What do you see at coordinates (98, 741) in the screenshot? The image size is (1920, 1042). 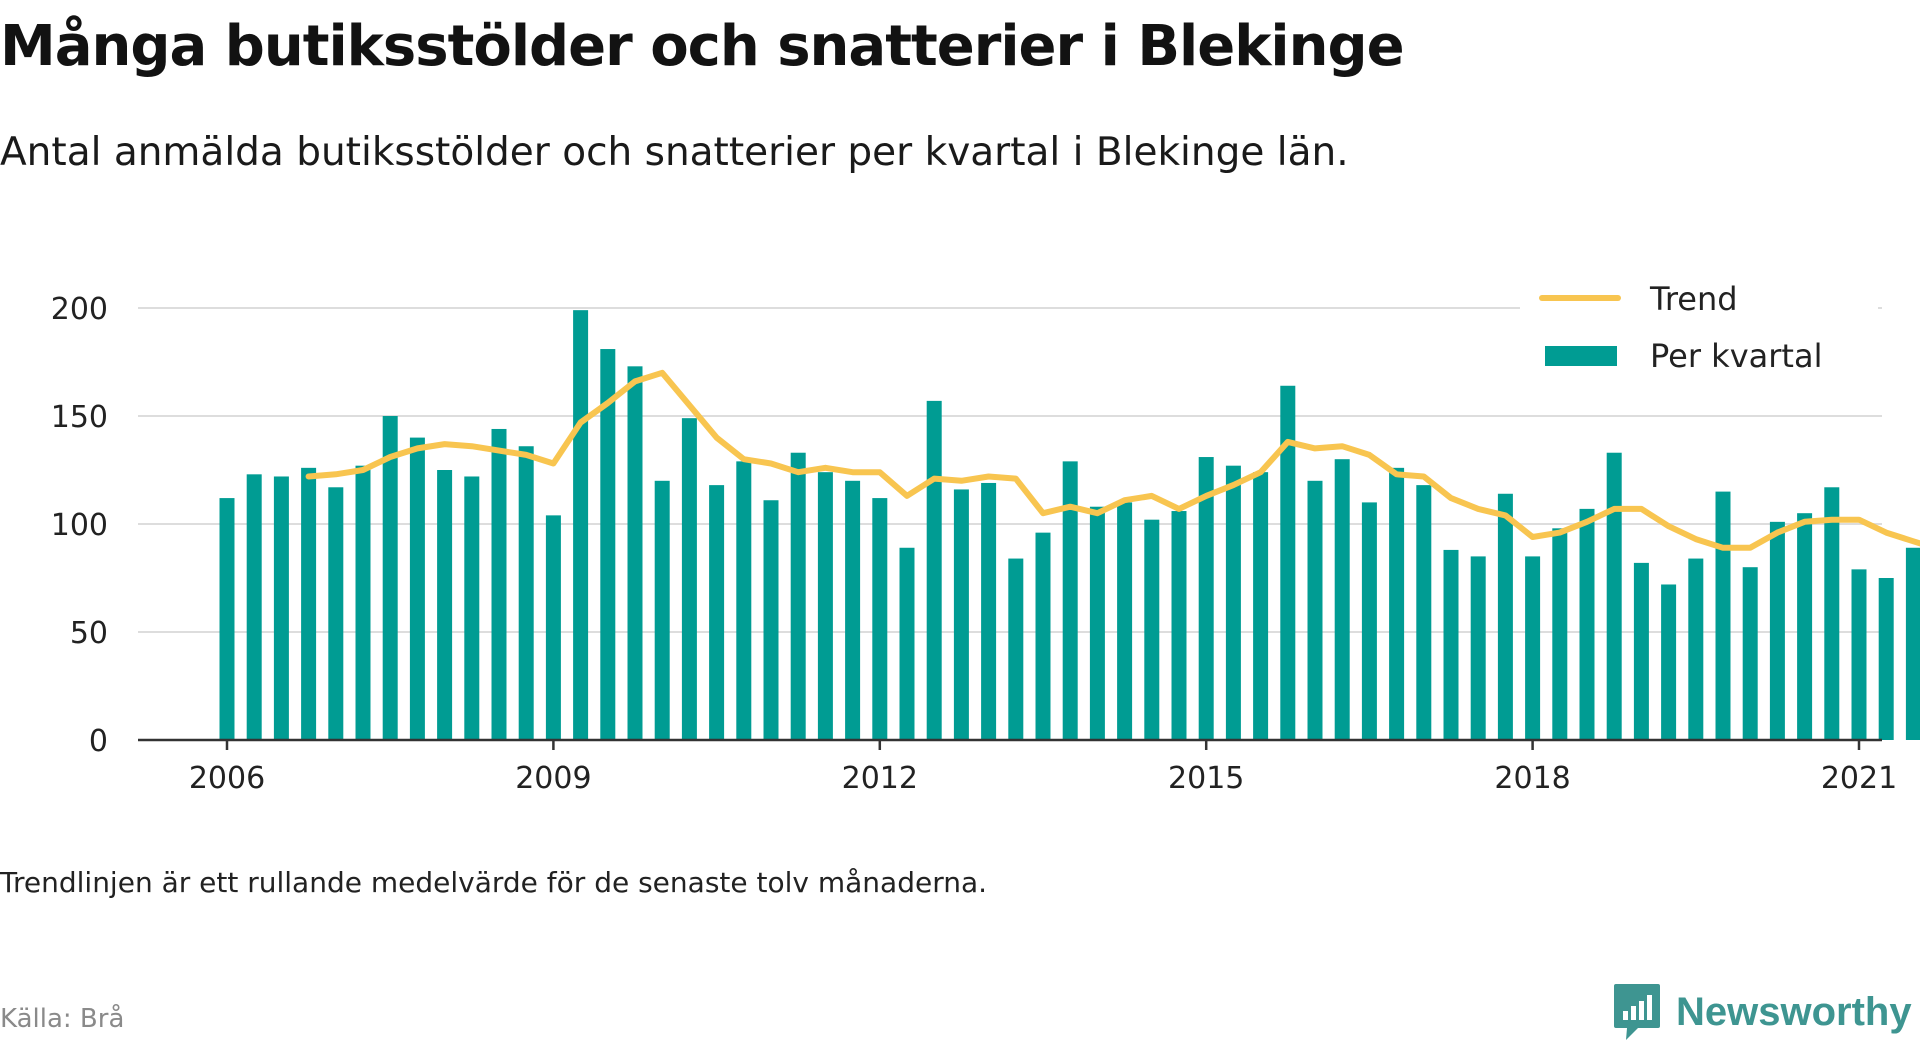 I see `y-tick-label: 0` at bounding box center [98, 741].